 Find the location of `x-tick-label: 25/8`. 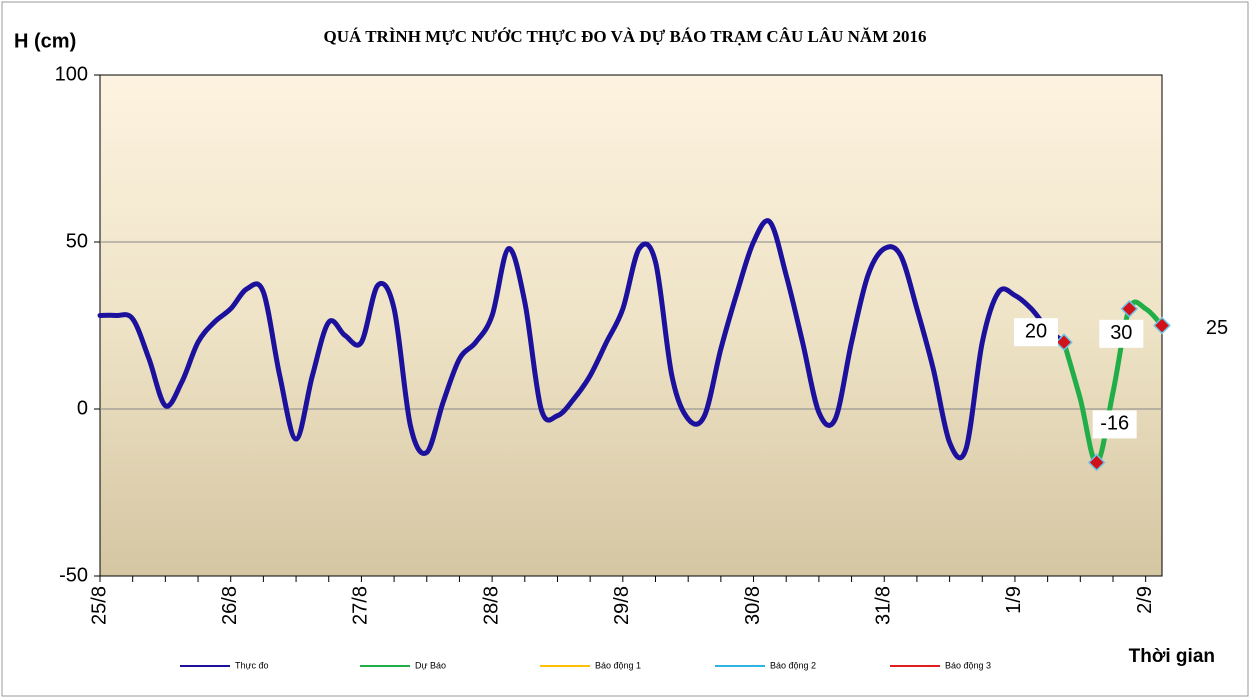

x-tick-label: 25/8 is located at coordinates (99, 605).